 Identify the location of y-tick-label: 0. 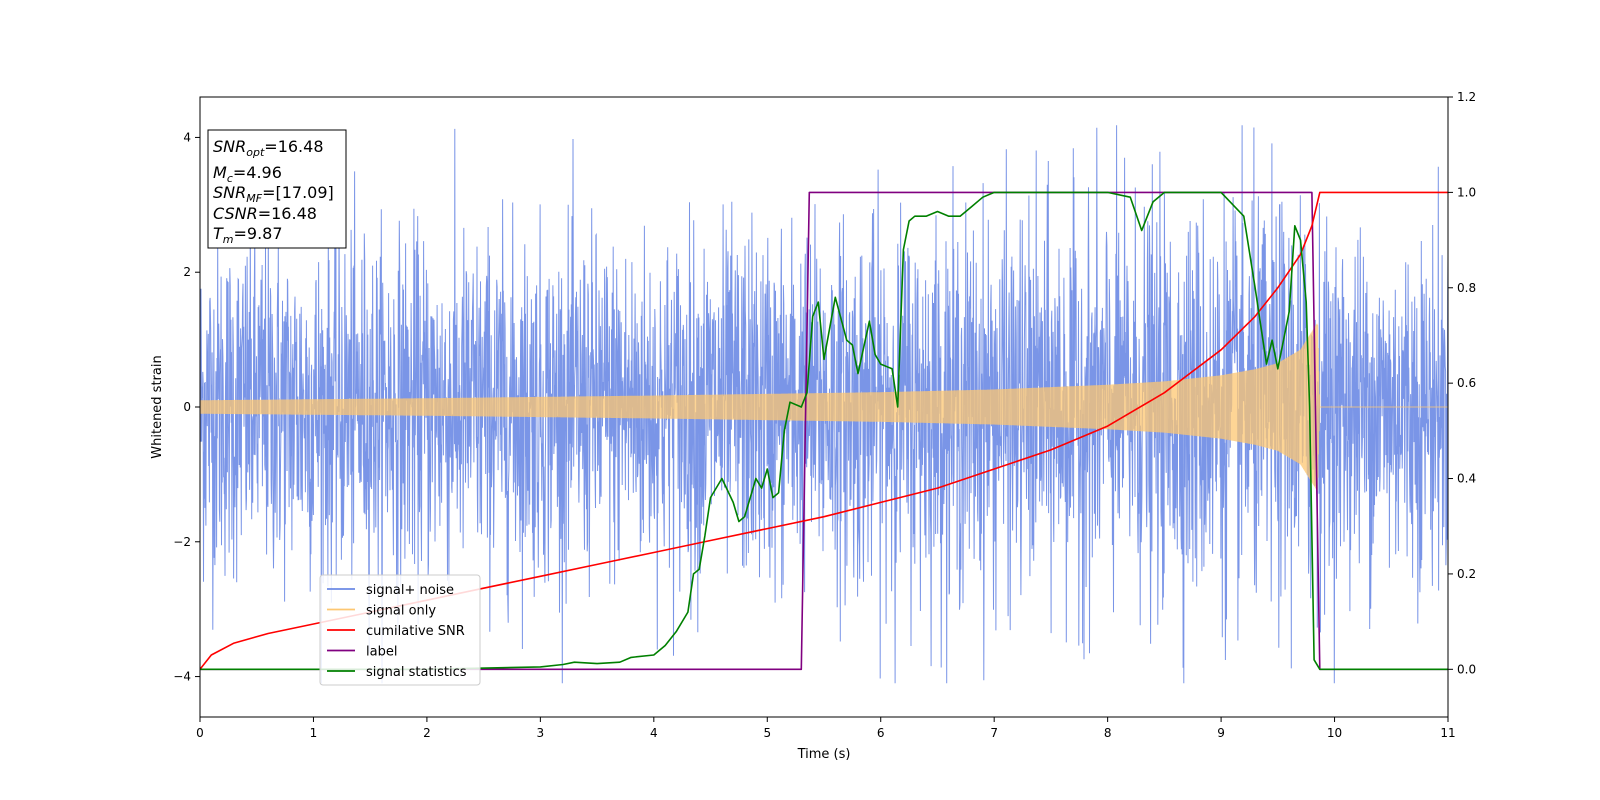
(187, 407).